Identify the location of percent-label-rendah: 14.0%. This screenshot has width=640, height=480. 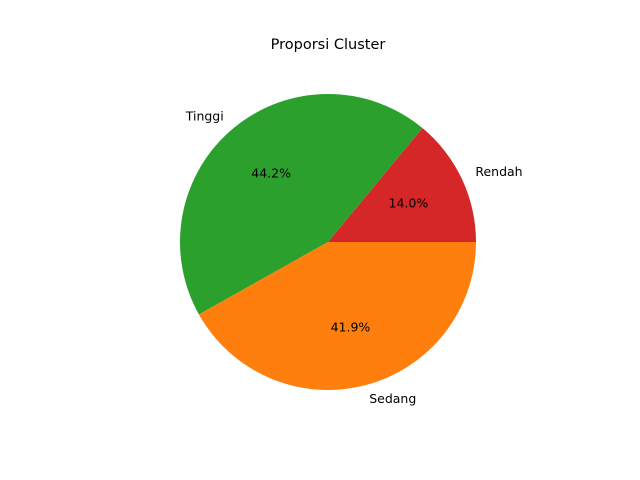
(409, 203).